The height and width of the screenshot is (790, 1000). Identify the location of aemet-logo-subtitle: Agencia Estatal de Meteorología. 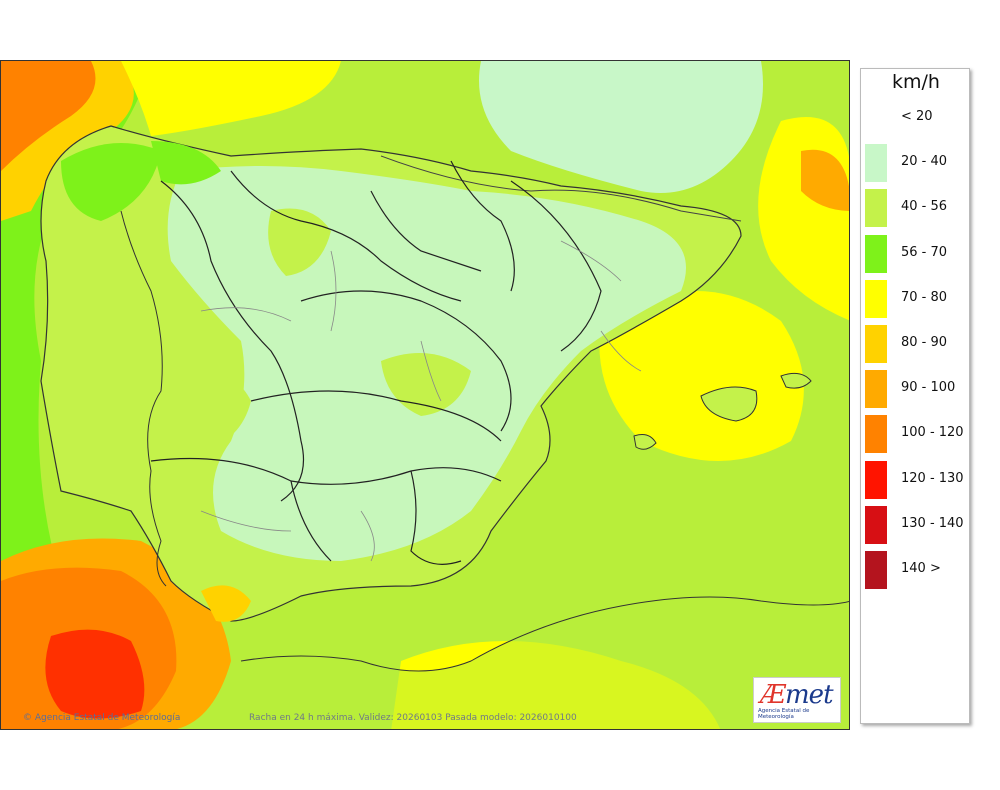
(784, 714).